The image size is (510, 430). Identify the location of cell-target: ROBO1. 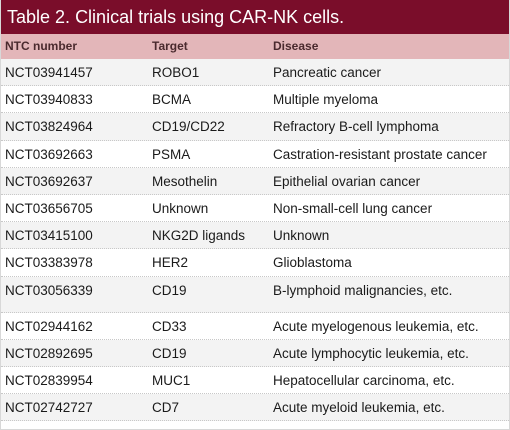
(176, 72).